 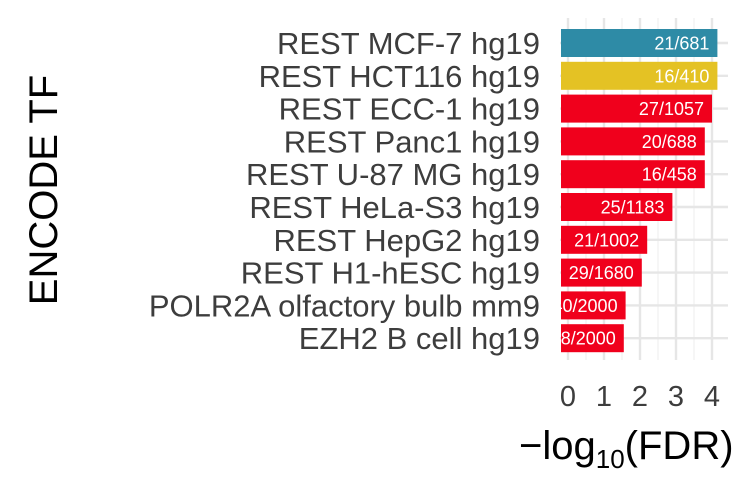 I want to click on category-label: REST Panc1 hg19, so click(x=412, y=141).